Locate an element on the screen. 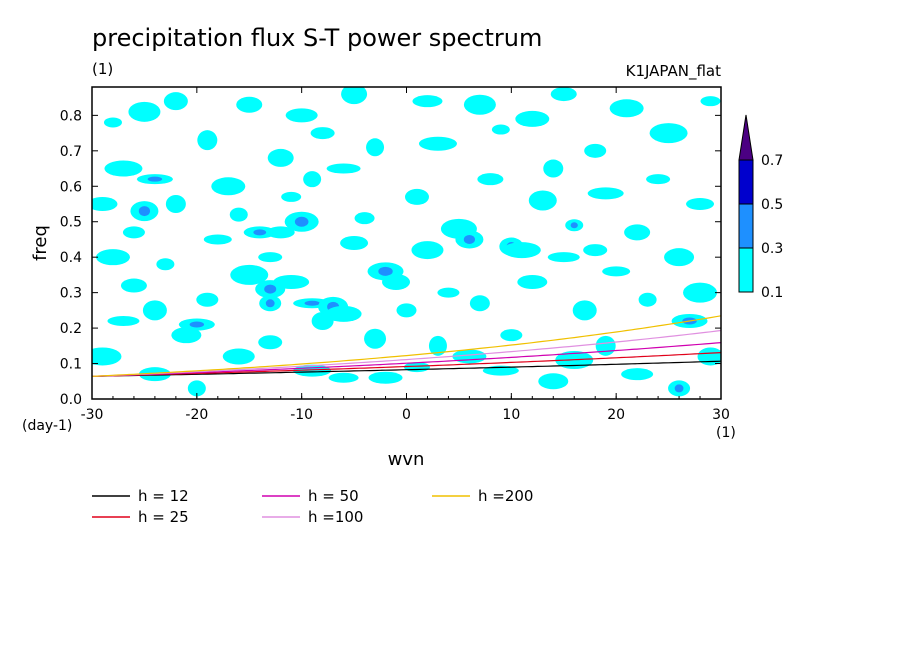 This screenshot has height=654, width=904. x-tick-label: 30 is located at coordinates (721, 415).